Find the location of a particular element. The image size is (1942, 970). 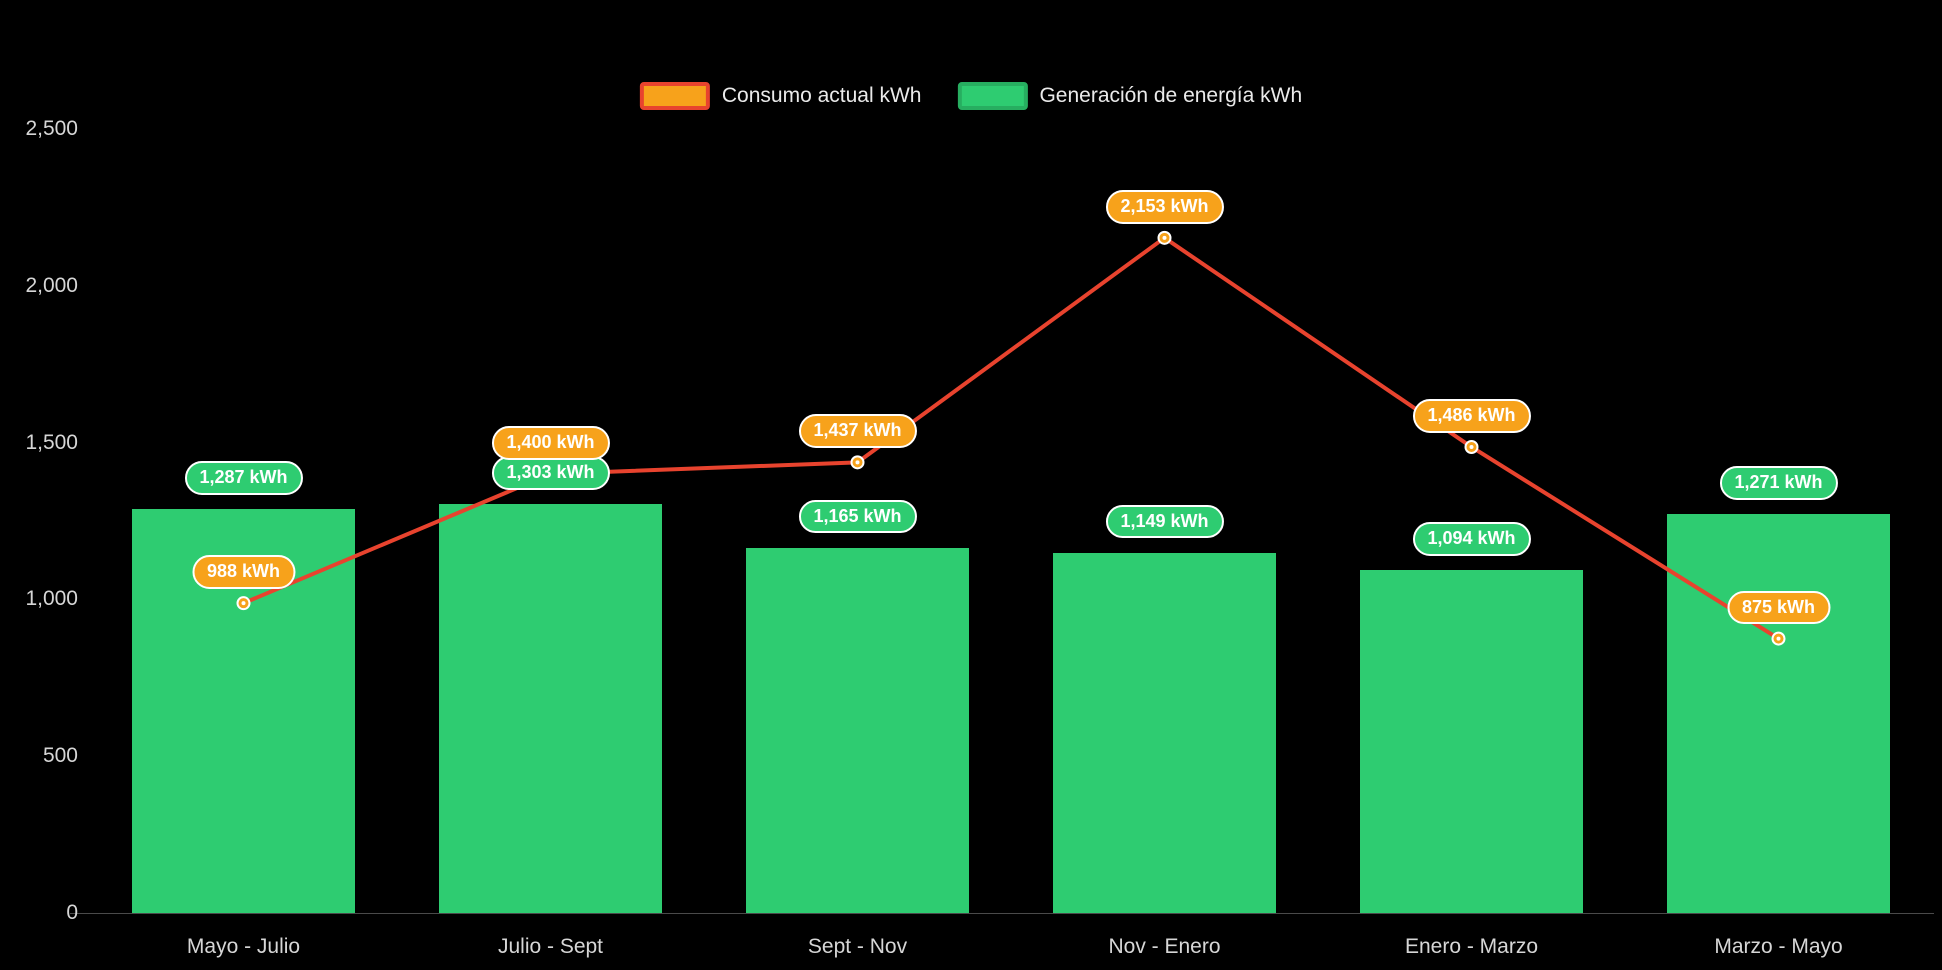

legend-item-consumo: Consumo actual kWh is located at coordinates (780, 96).